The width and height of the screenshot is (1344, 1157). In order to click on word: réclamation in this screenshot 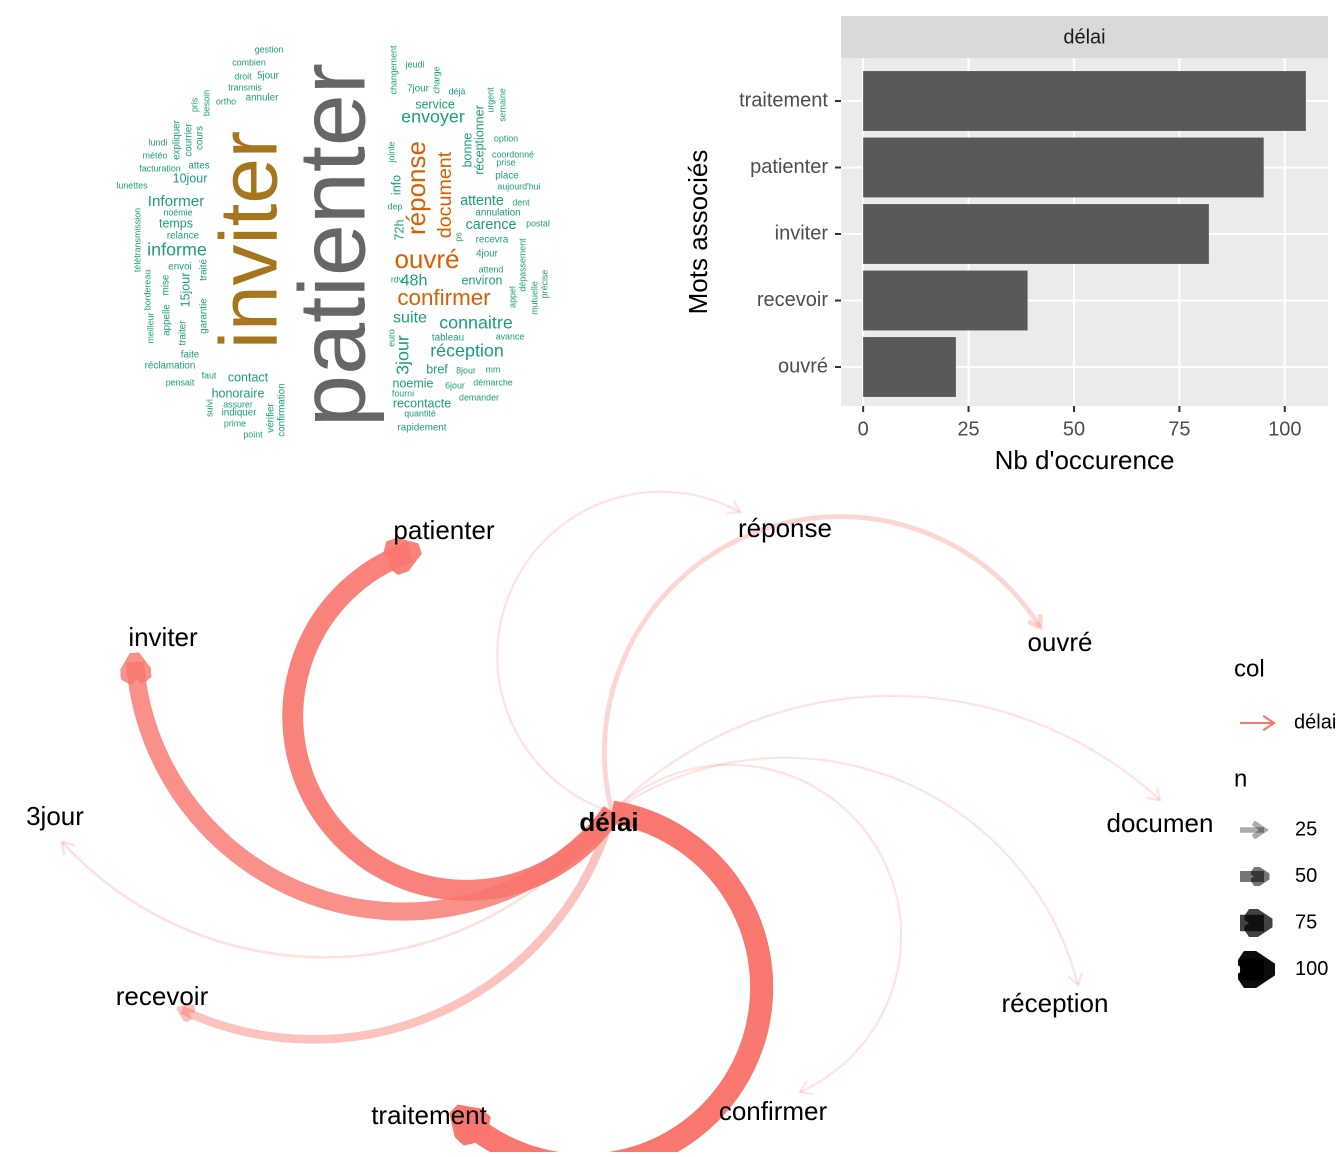, I will do `click(170, 366)`.